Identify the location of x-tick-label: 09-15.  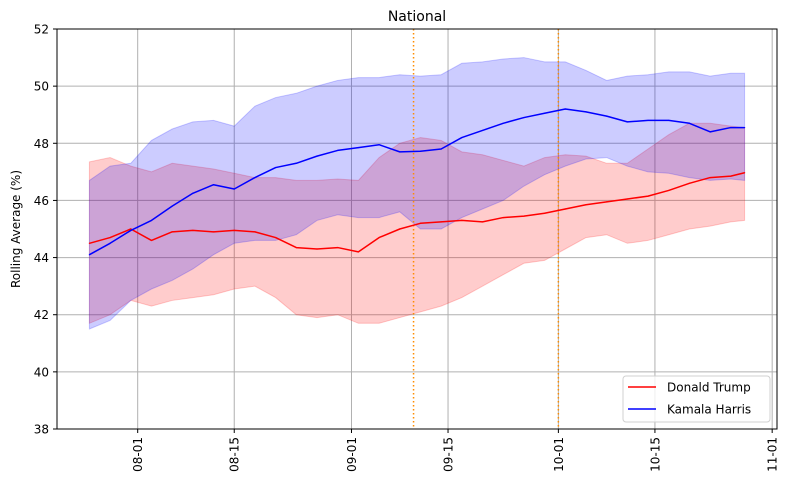
(449, 454).